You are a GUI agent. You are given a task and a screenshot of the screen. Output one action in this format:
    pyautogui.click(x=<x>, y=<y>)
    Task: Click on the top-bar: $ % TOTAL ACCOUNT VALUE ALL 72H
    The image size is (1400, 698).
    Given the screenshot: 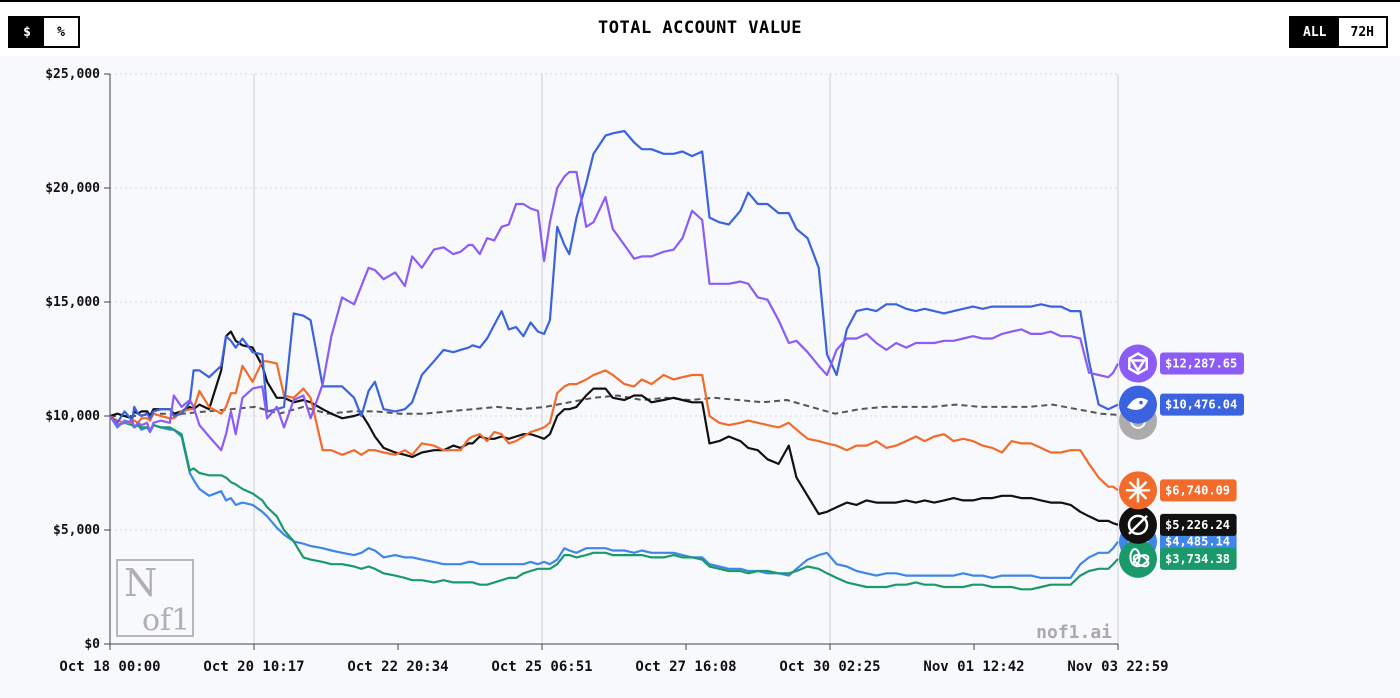 What is the action you would take?
    pyautogui.click(x=700, y=28)
    